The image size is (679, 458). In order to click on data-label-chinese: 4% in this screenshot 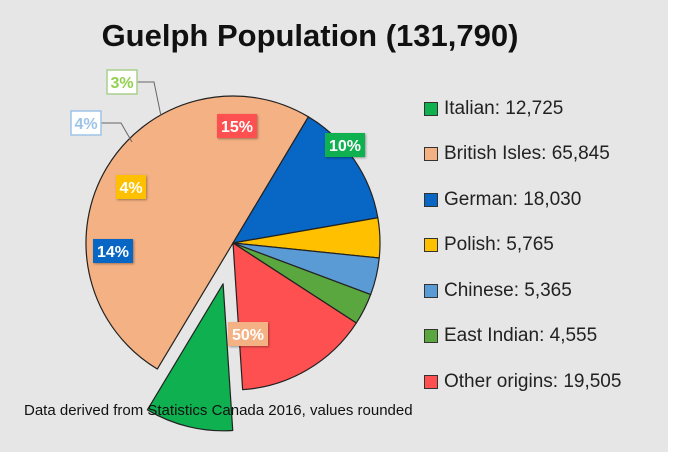, I will do `click(86, 123)`.